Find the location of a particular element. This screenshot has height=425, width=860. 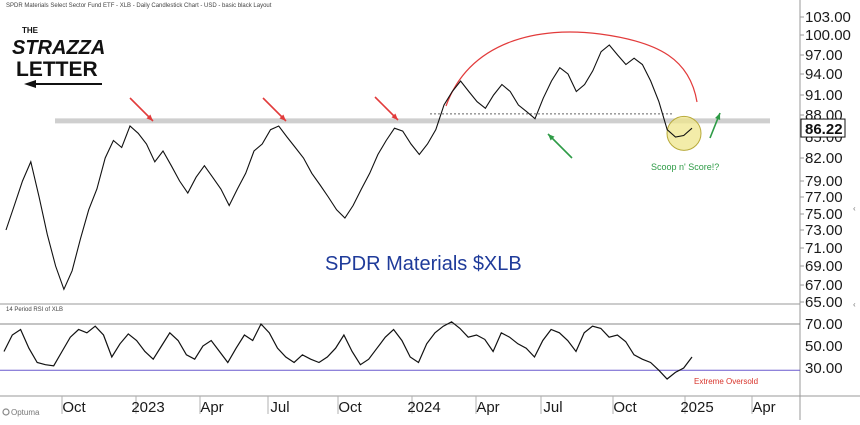

chart-title: SPDR Materials $XLB is located at coordinates (423, 264).